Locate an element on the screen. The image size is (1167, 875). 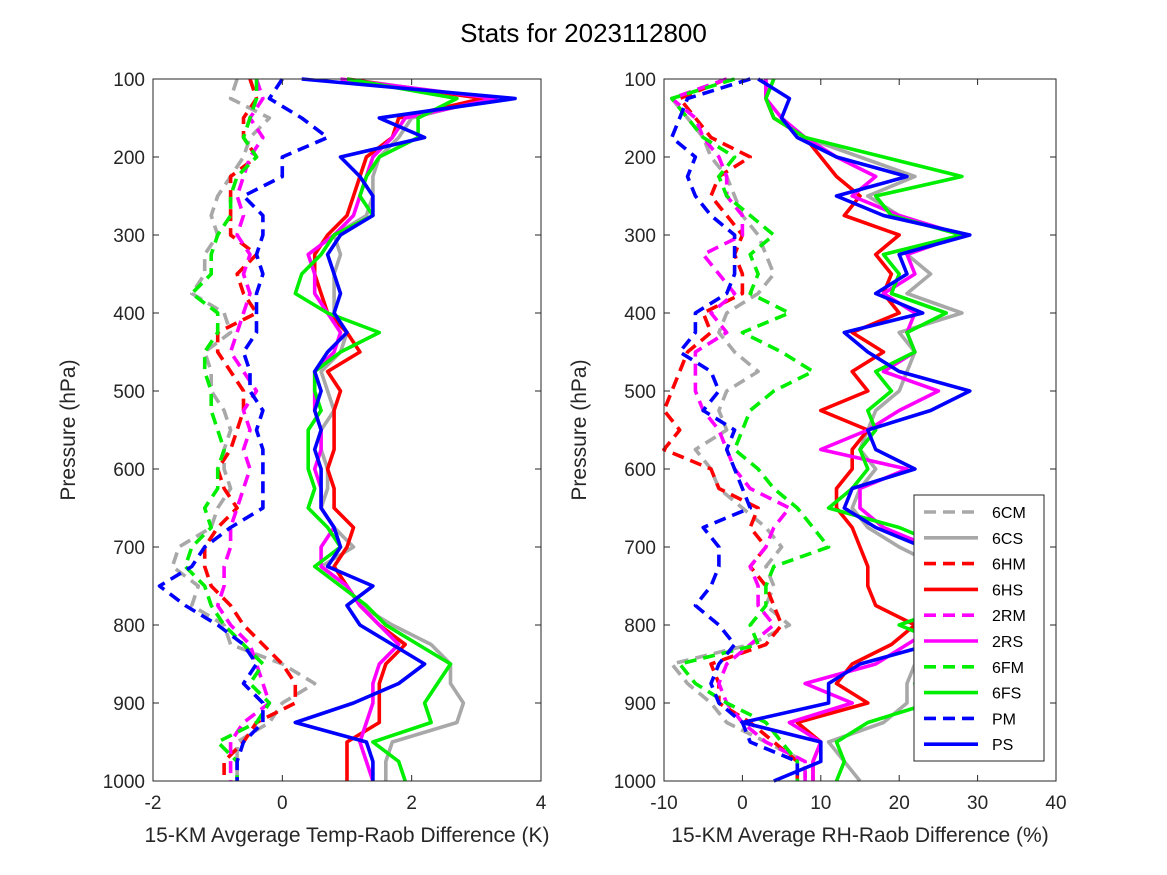
series-line-6cs is located at coordinates (405, 429).